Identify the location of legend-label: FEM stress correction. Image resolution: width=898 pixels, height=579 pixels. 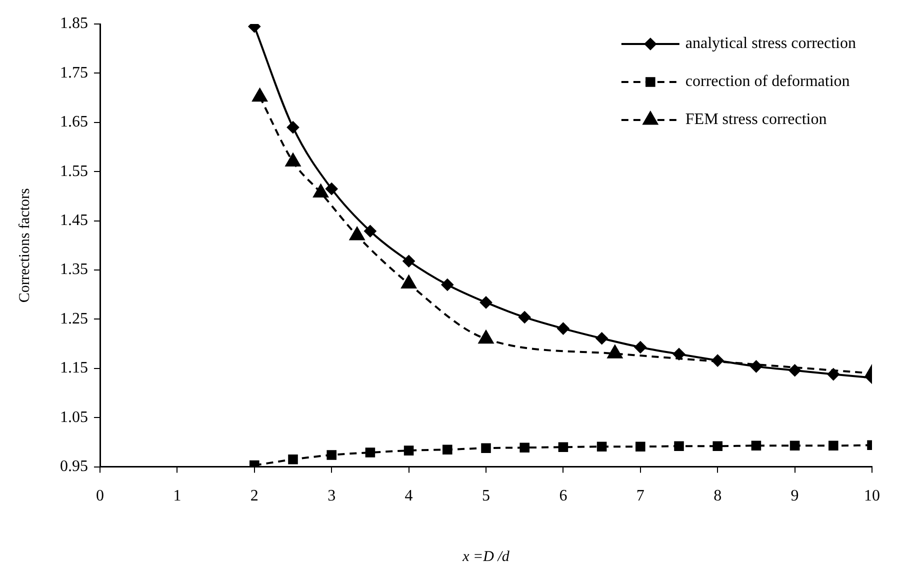
(756, 119).